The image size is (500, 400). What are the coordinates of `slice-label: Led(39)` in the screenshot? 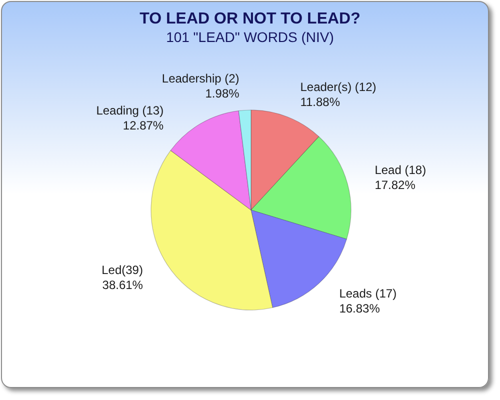 It's located at (122, 269).